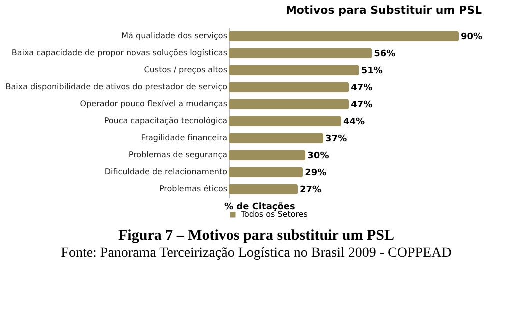 Image resolution: width=513 pixels, height=321 pixels. I want to click on y-tick-label: Fragilidade financeira, so click(184, 138).